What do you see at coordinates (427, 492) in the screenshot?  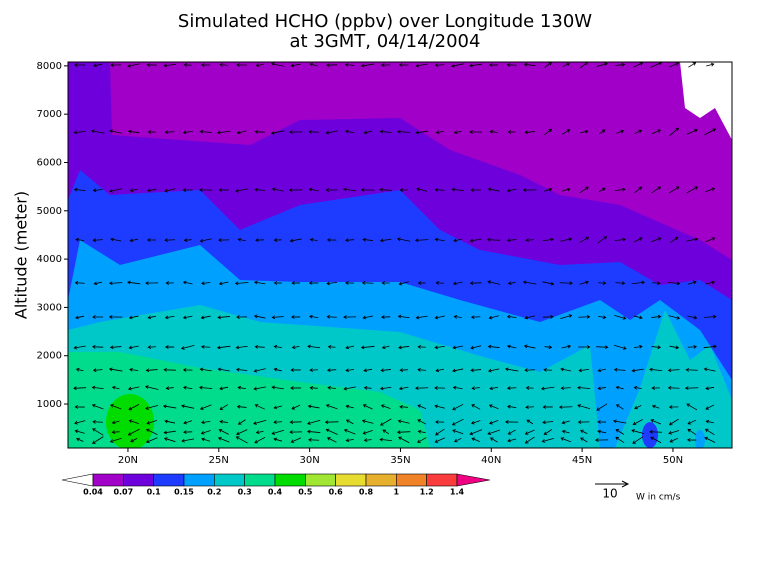 I see `colorbar-label: 1.2` at bounding box center [427, 492].